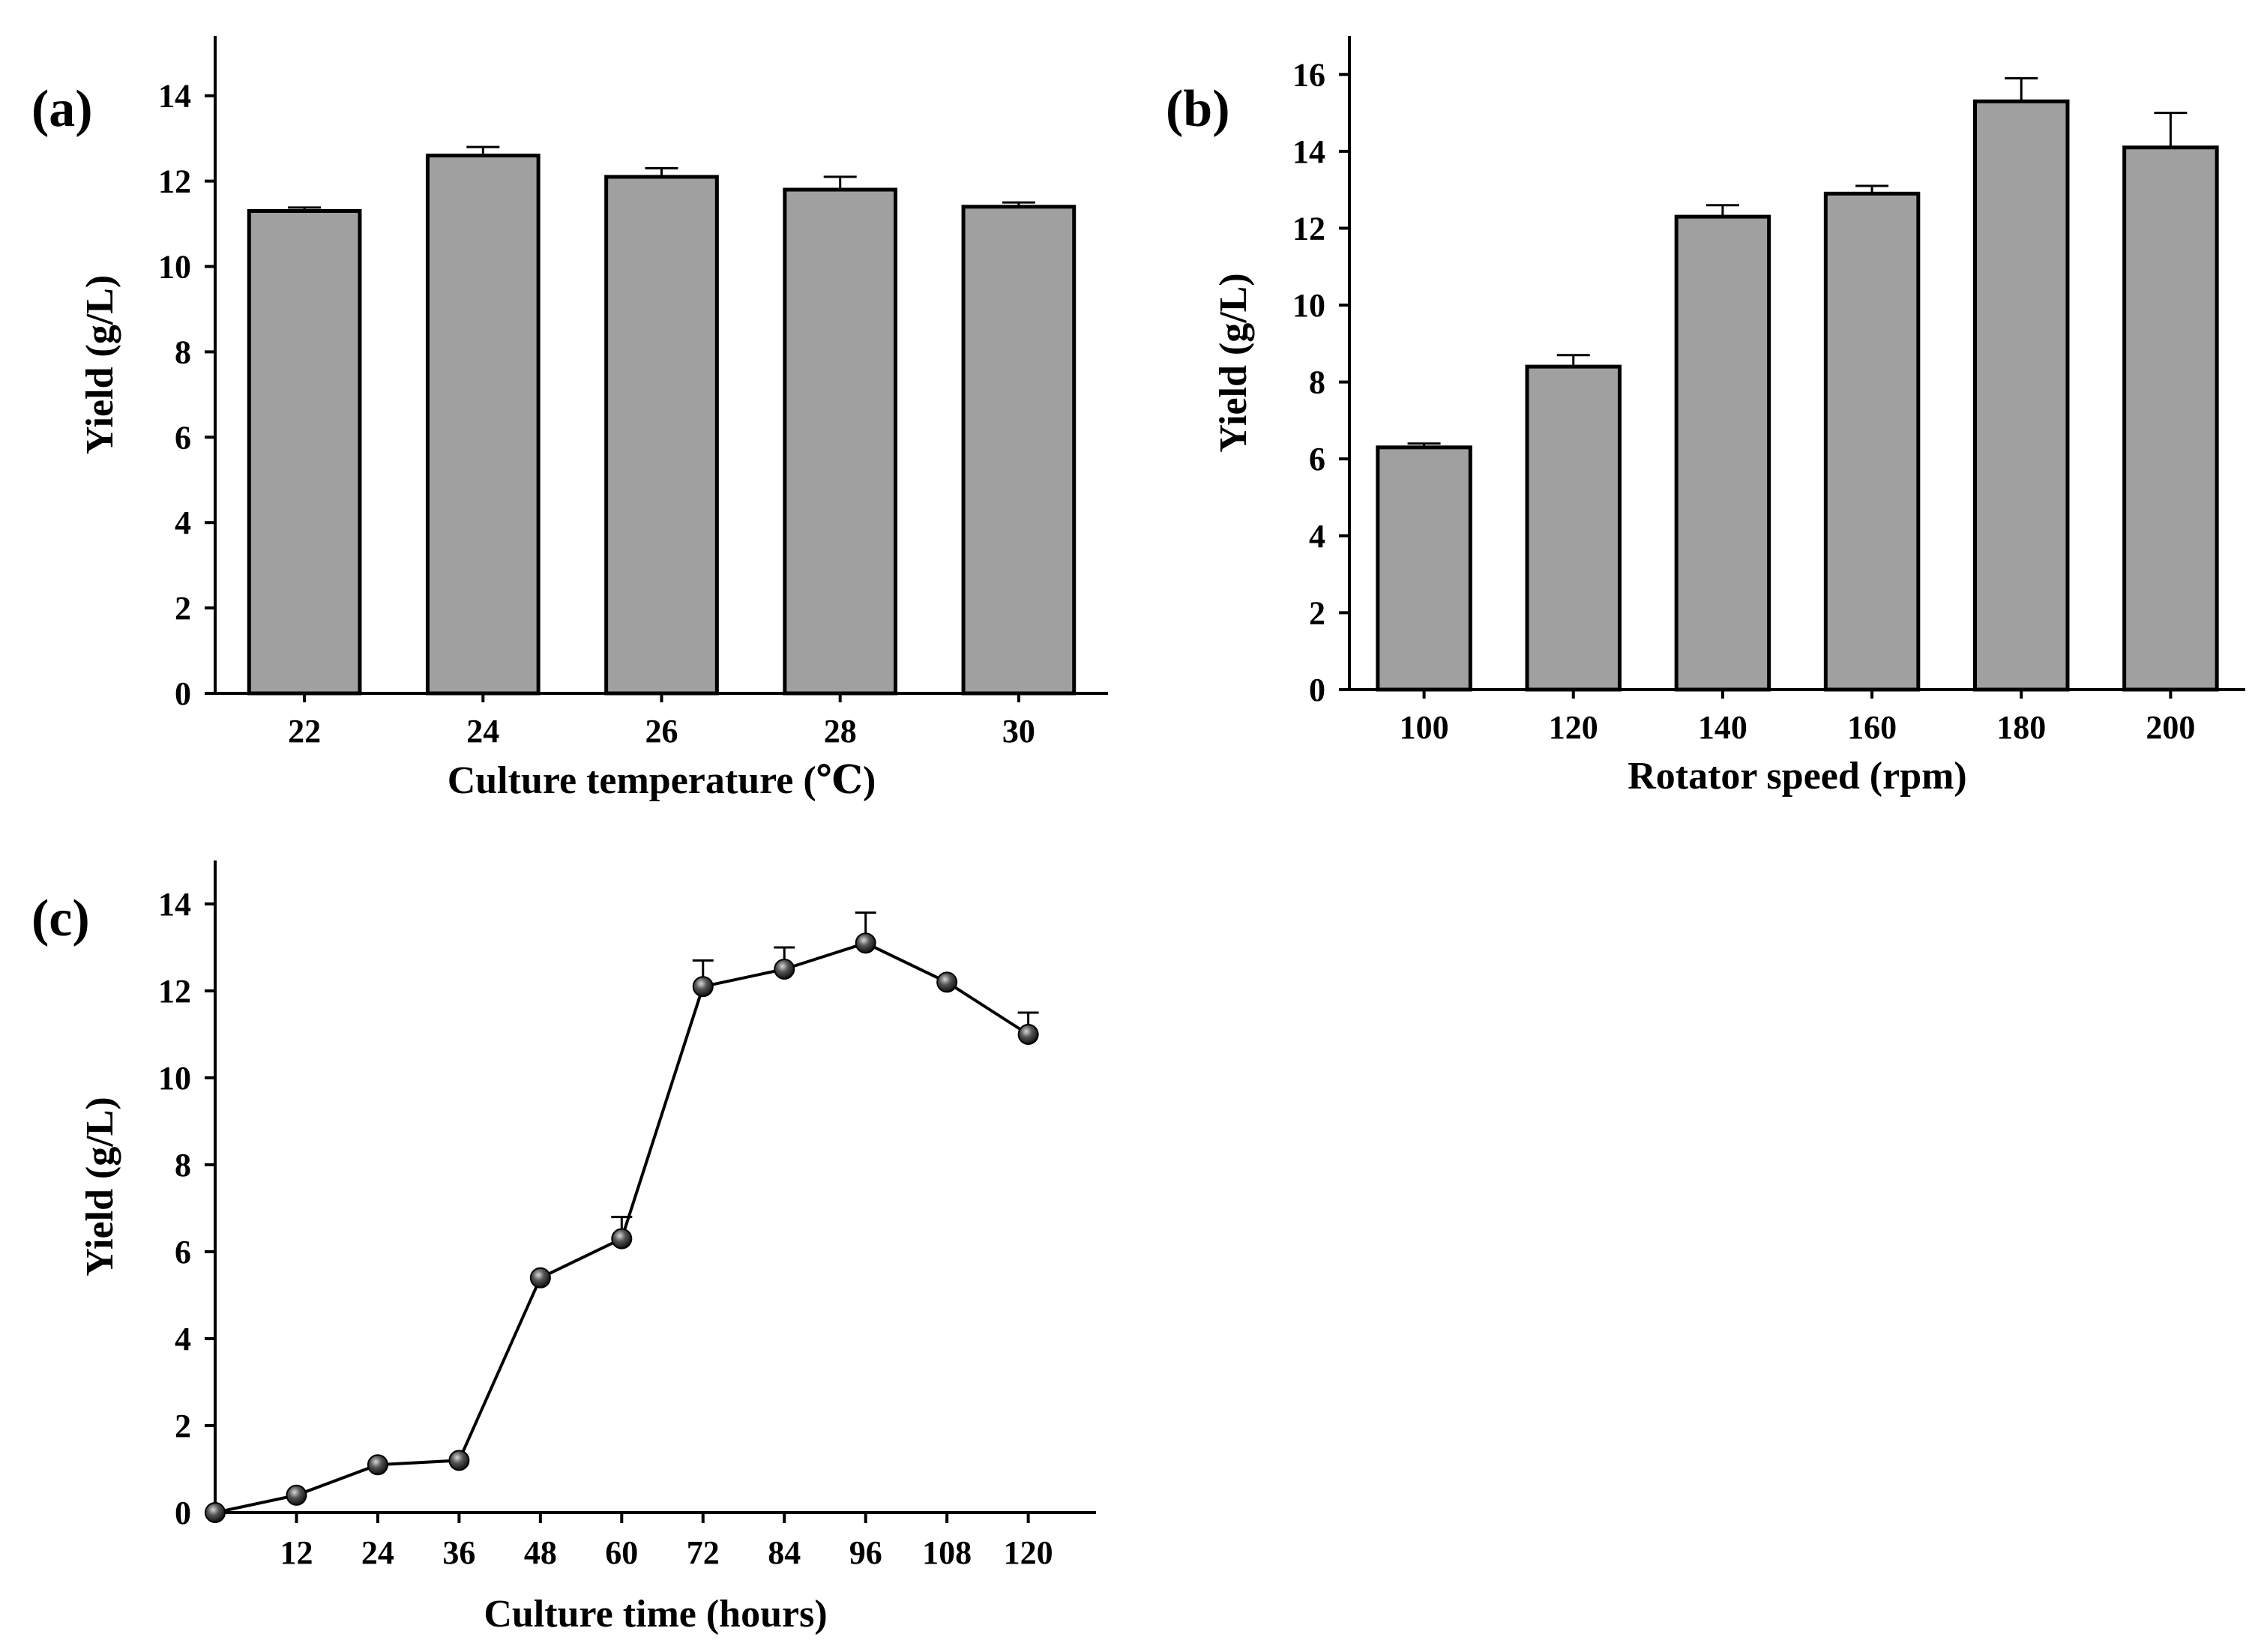 This screenshot has height=1652, width=2255. What do you see at coordinates (1723, 727) in the screenshot?
I see `x-tick-label: 140` at bounding box center [1723, 727].